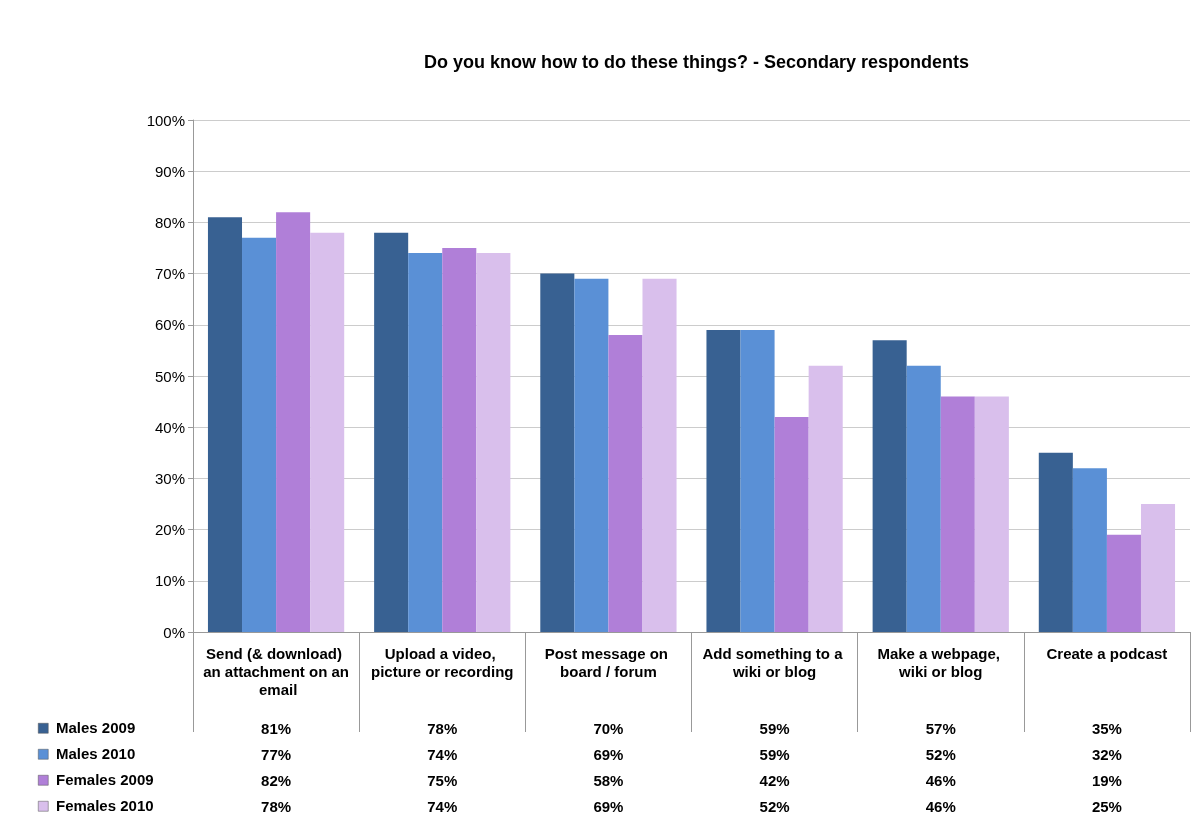 This screenshot has height=827, width=1198. Describe the element at coordinates (105, 779) in the screenshot. I see `legend-label: Females 2009` at that location.